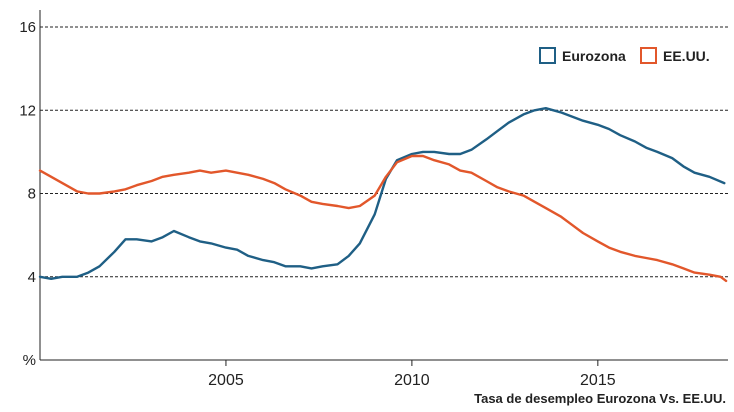 The image size is (734, 412). I want to click on x-axis-ticks: 2005 2010 2015, so click(412, 374).